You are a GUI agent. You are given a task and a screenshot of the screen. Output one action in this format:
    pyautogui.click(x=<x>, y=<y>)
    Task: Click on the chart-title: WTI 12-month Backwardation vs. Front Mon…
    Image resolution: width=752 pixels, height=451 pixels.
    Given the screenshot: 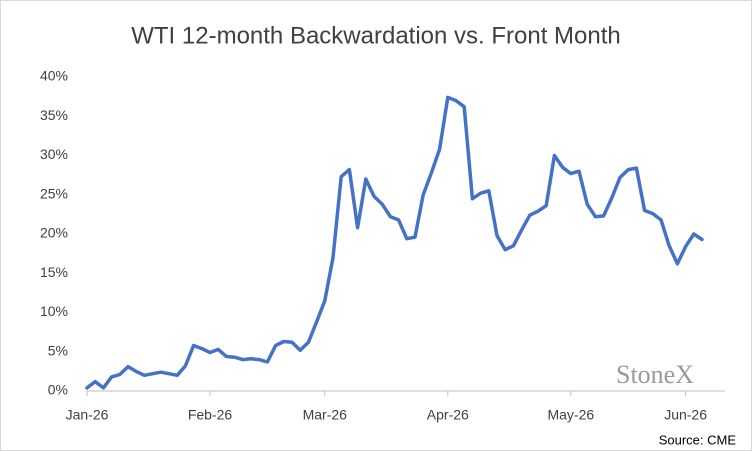 What is the action you would take?
    pyautogui.click(x=376, y=35)
    